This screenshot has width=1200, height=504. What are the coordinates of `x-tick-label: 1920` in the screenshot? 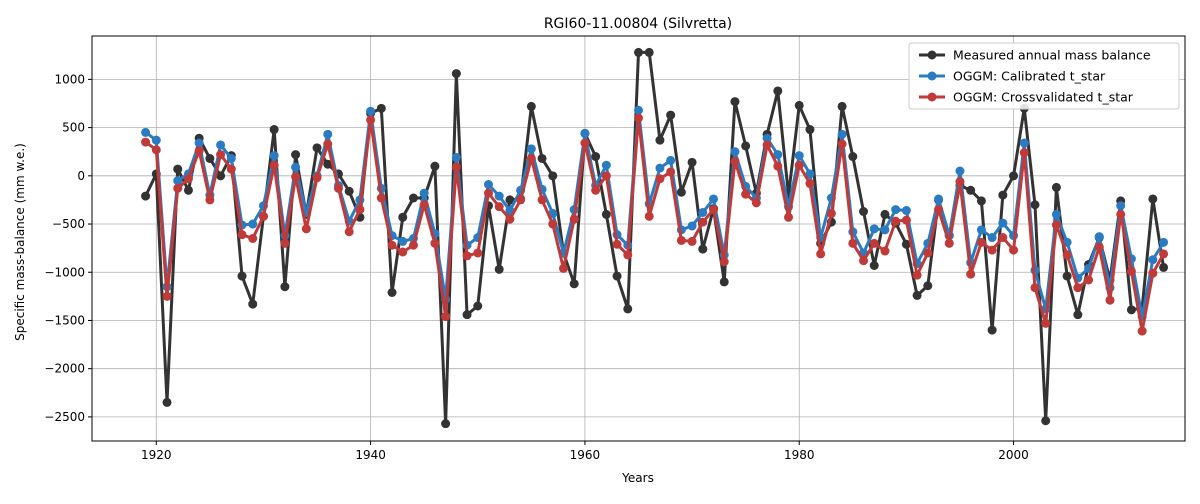 It's located at (156, 455).